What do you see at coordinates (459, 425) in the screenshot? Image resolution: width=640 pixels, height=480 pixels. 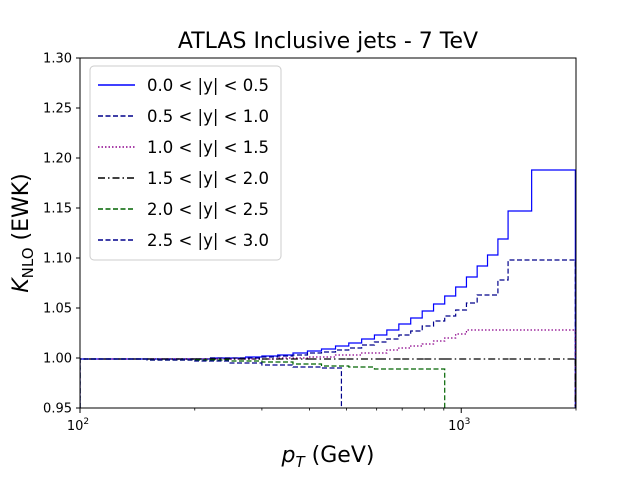 I see `x-tick-label: 10³` at bounding box center [459, 425].